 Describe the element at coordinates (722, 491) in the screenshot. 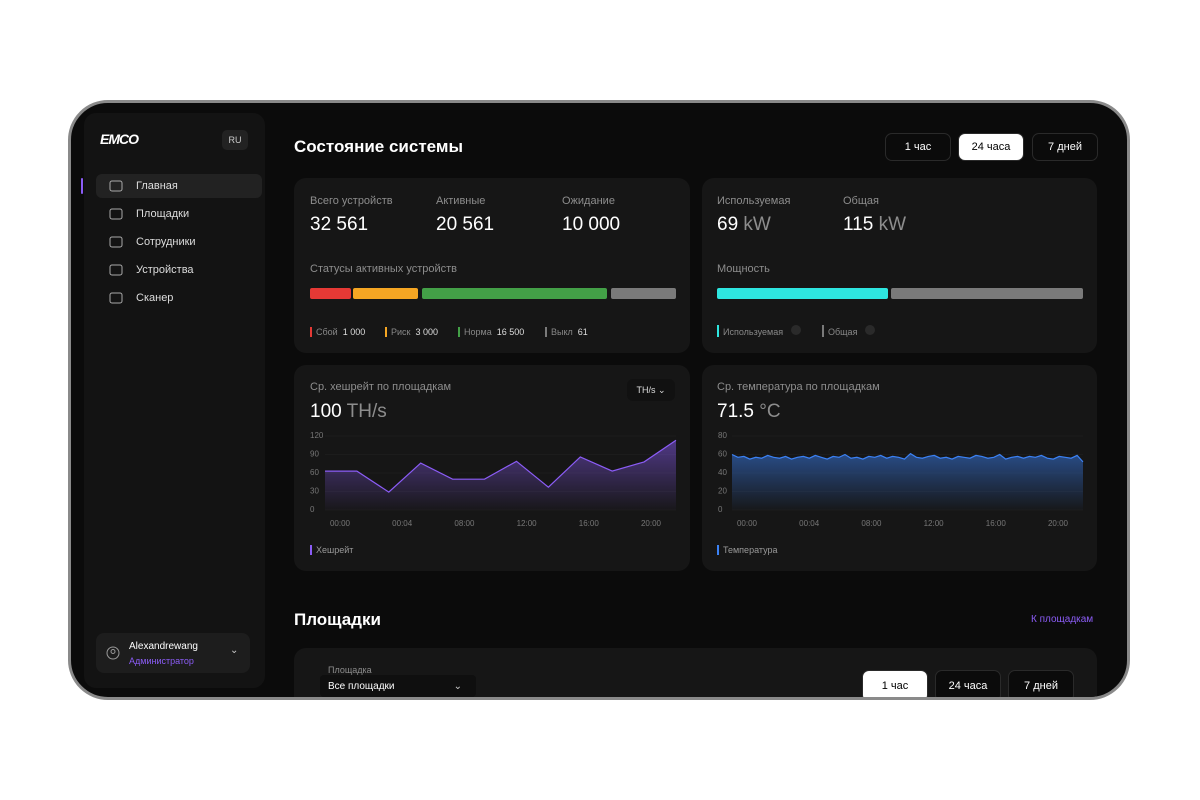

I see `y-tick-label: 20` at that location.